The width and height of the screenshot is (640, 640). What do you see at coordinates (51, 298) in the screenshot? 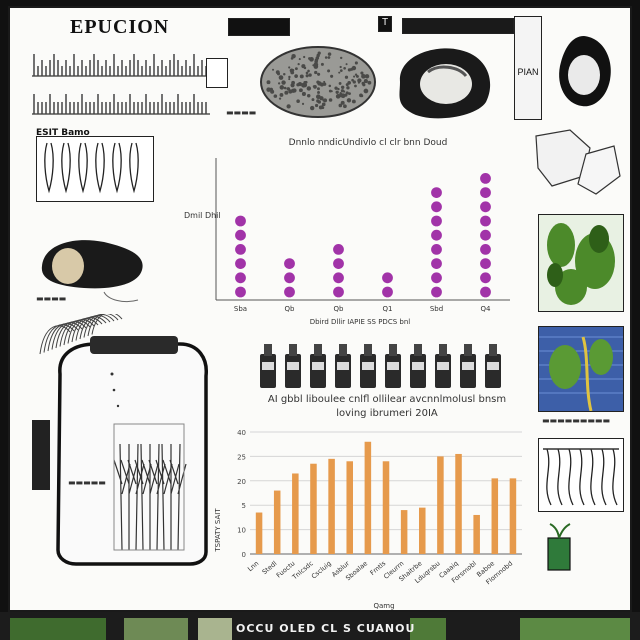
I see `cone-caption: ▬▬▬▬` at bounding box center [51, 298].